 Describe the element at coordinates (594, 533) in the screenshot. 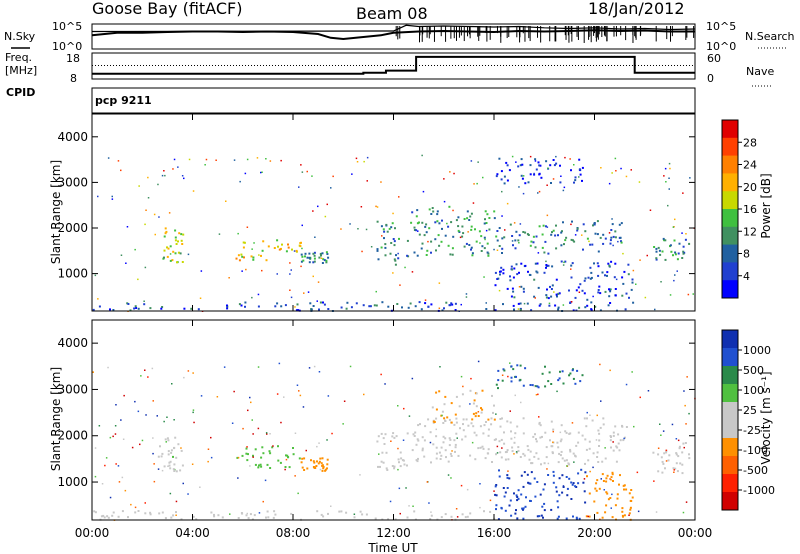

I see `x-tick-label: 20:00` at that location.